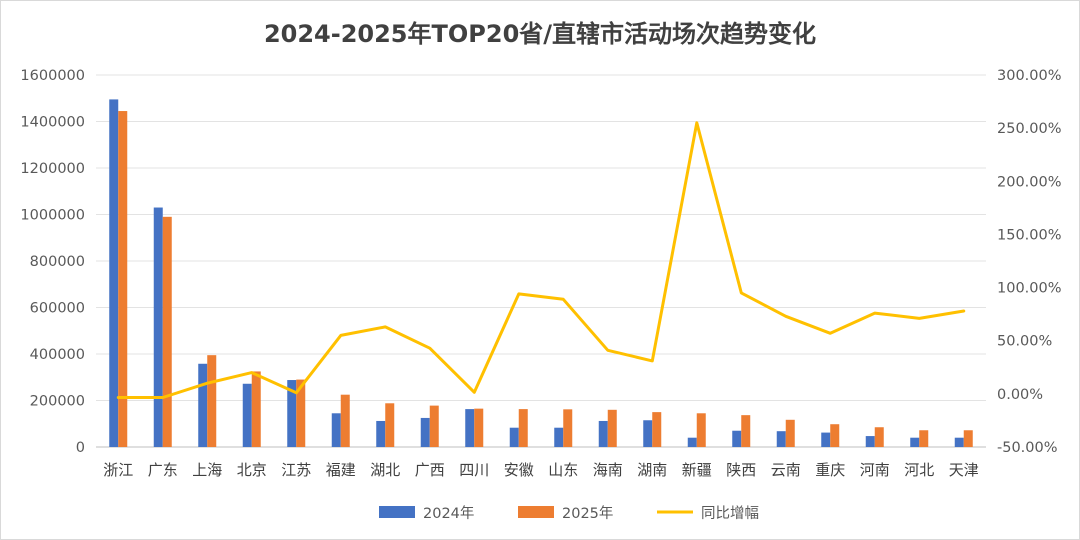 The width and height of the screenshot is (1080, 540). What do you see at coordinates (52, 216) in the screenshot?
I see `left-axis-tick-label: 1000000` at bounding box center [52, 216].